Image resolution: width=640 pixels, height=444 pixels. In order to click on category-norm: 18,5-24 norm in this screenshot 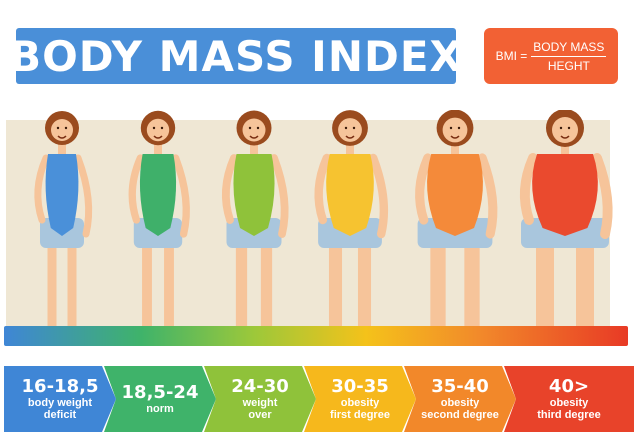, I will do `click(160, 399)`.